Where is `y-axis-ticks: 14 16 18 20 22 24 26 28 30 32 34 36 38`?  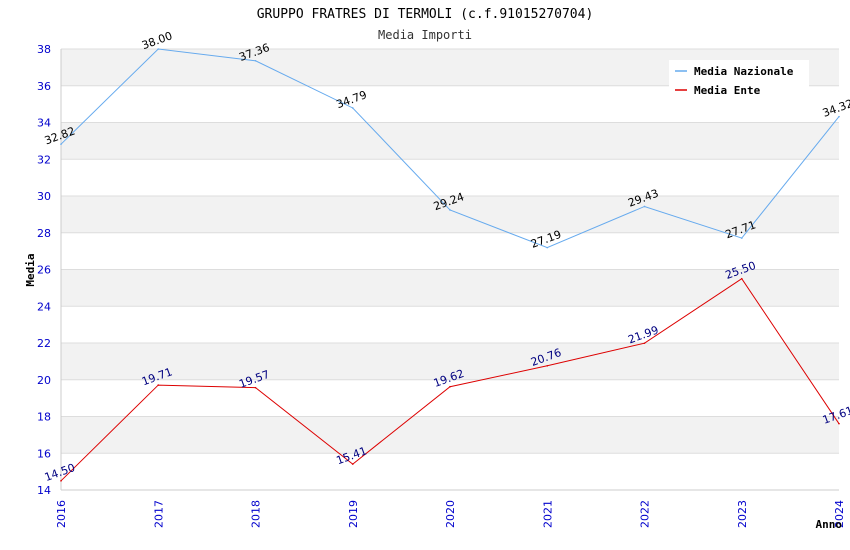 y-axis-ticks: 14 16 18 20 22 24 26 28 30 32 34 36 38 is located at coordinates (44, 270).